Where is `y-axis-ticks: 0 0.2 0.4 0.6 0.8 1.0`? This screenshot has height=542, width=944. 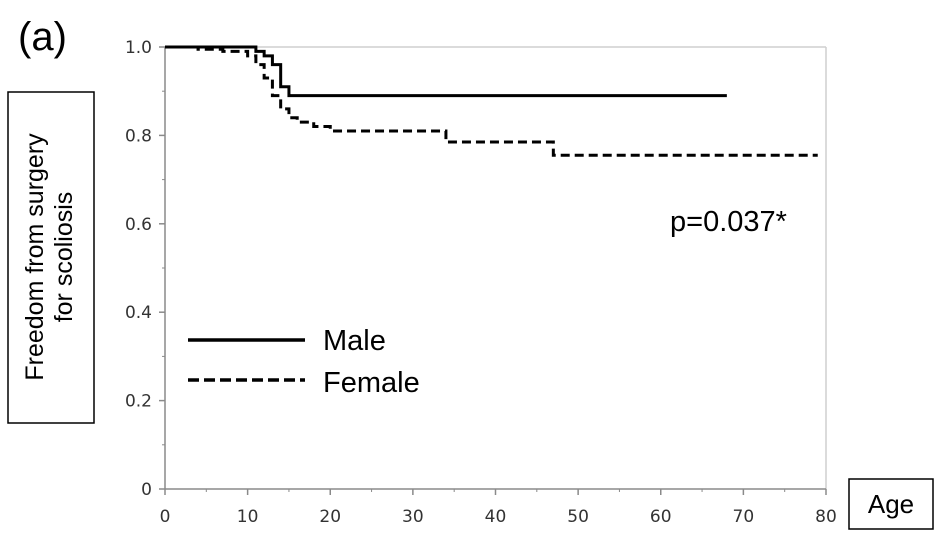
y-axis-ticks: 0 0.2 0.4 0.6 0.8 1.0 is located at coordinates (145, 269).